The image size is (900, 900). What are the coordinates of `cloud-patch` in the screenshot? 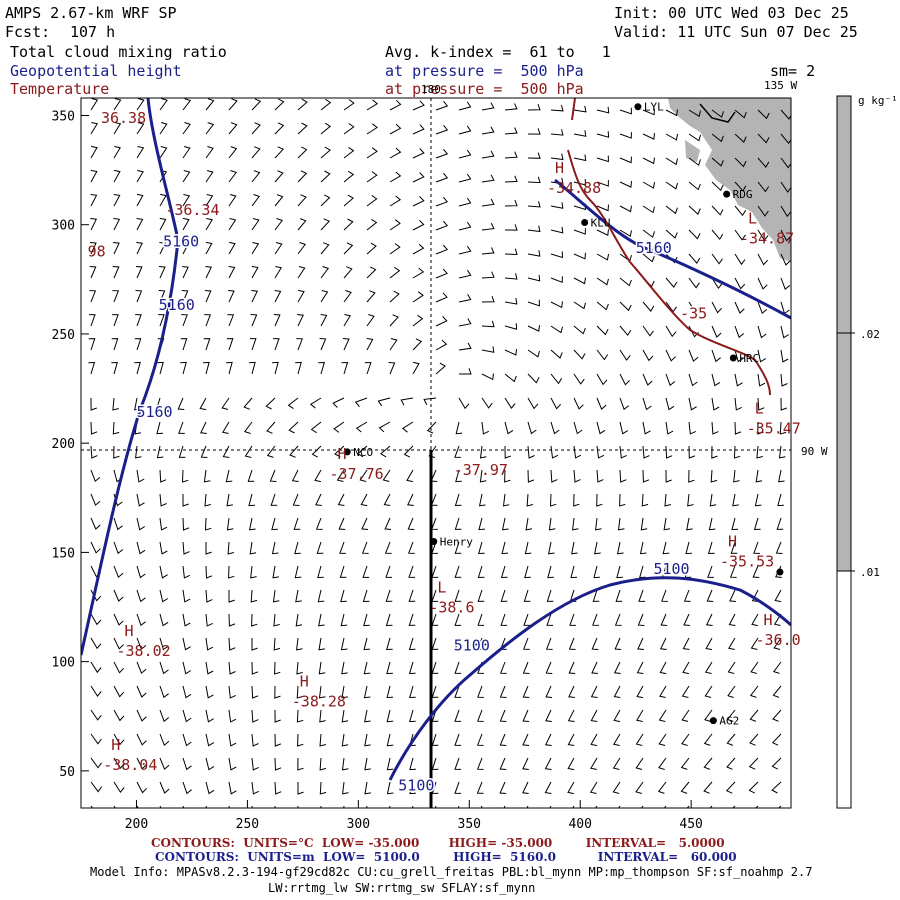 It's located at (692, 151).